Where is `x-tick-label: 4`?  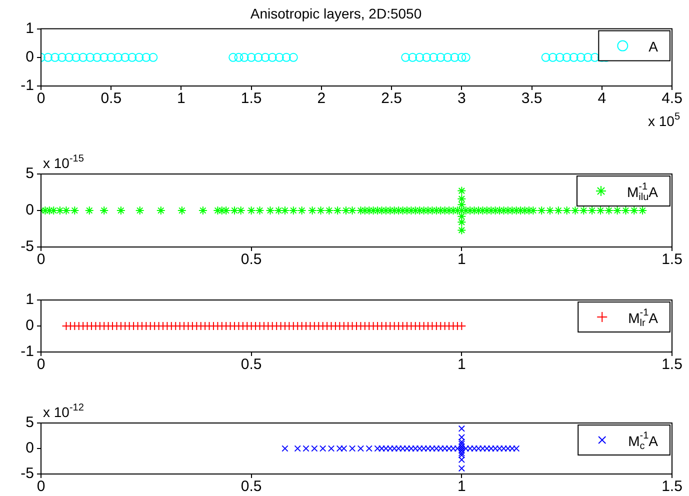
x-tick-label: 4 is located at coordinates (602, 99).